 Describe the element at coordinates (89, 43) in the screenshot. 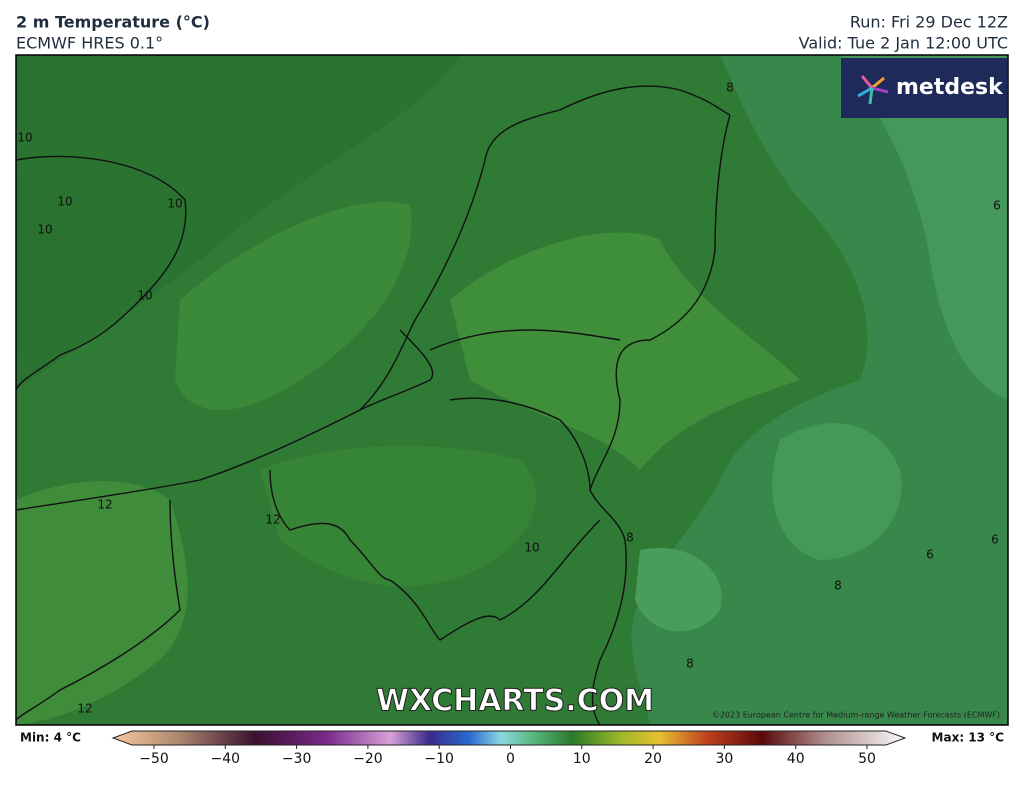

I see `subtitle: ECMWF HRES 0.1°` at that location.